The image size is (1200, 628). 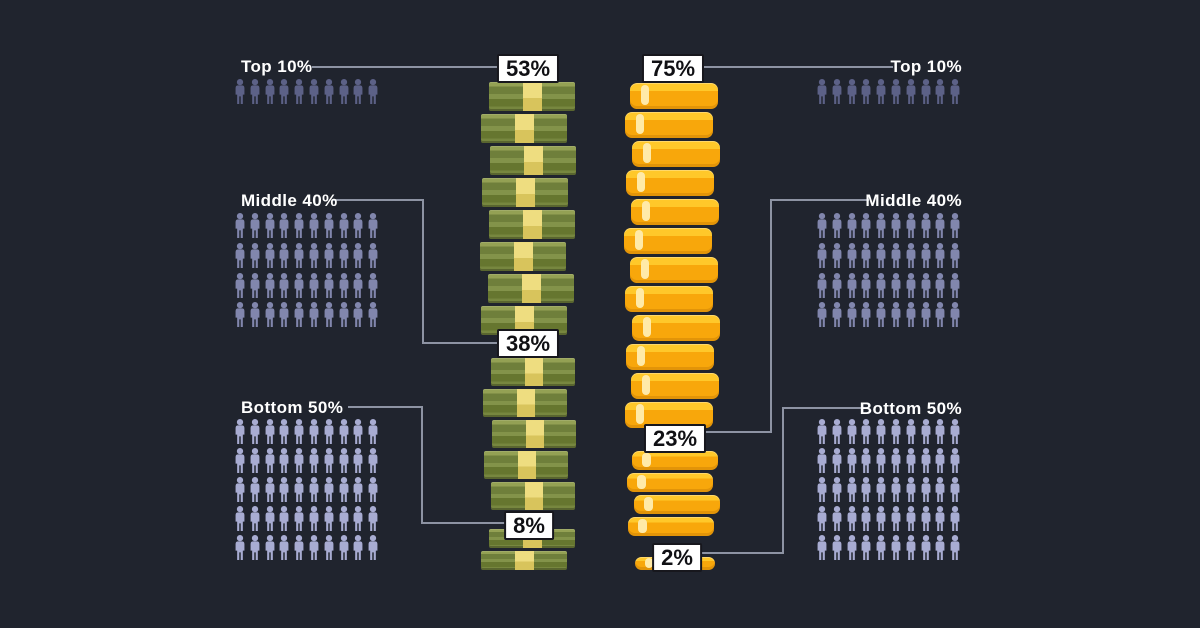 I want to click on money-stack-middle40, so click(x=529, y=435).